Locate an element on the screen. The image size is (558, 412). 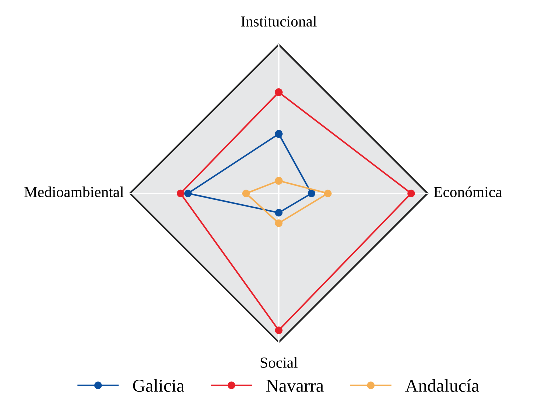
spoke-label: Económica is located at coordinates (468, 192).